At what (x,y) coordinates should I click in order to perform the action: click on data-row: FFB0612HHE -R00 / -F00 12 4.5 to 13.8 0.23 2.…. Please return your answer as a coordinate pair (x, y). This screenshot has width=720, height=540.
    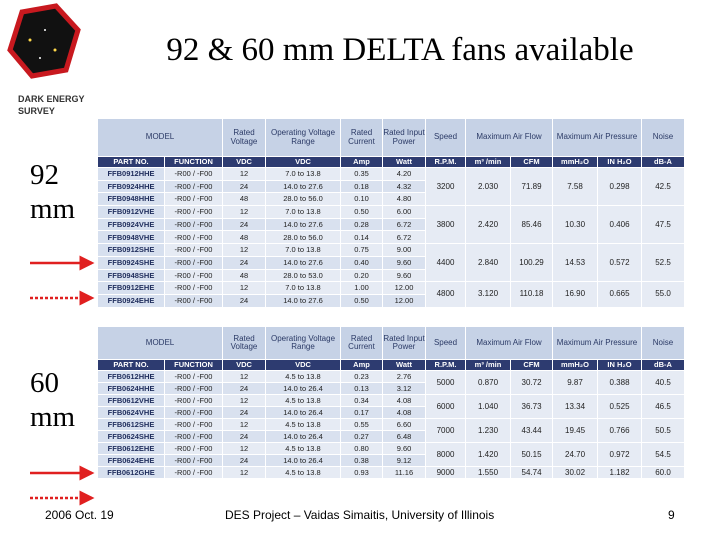
    Looking at the image, I should click on (391, 382).